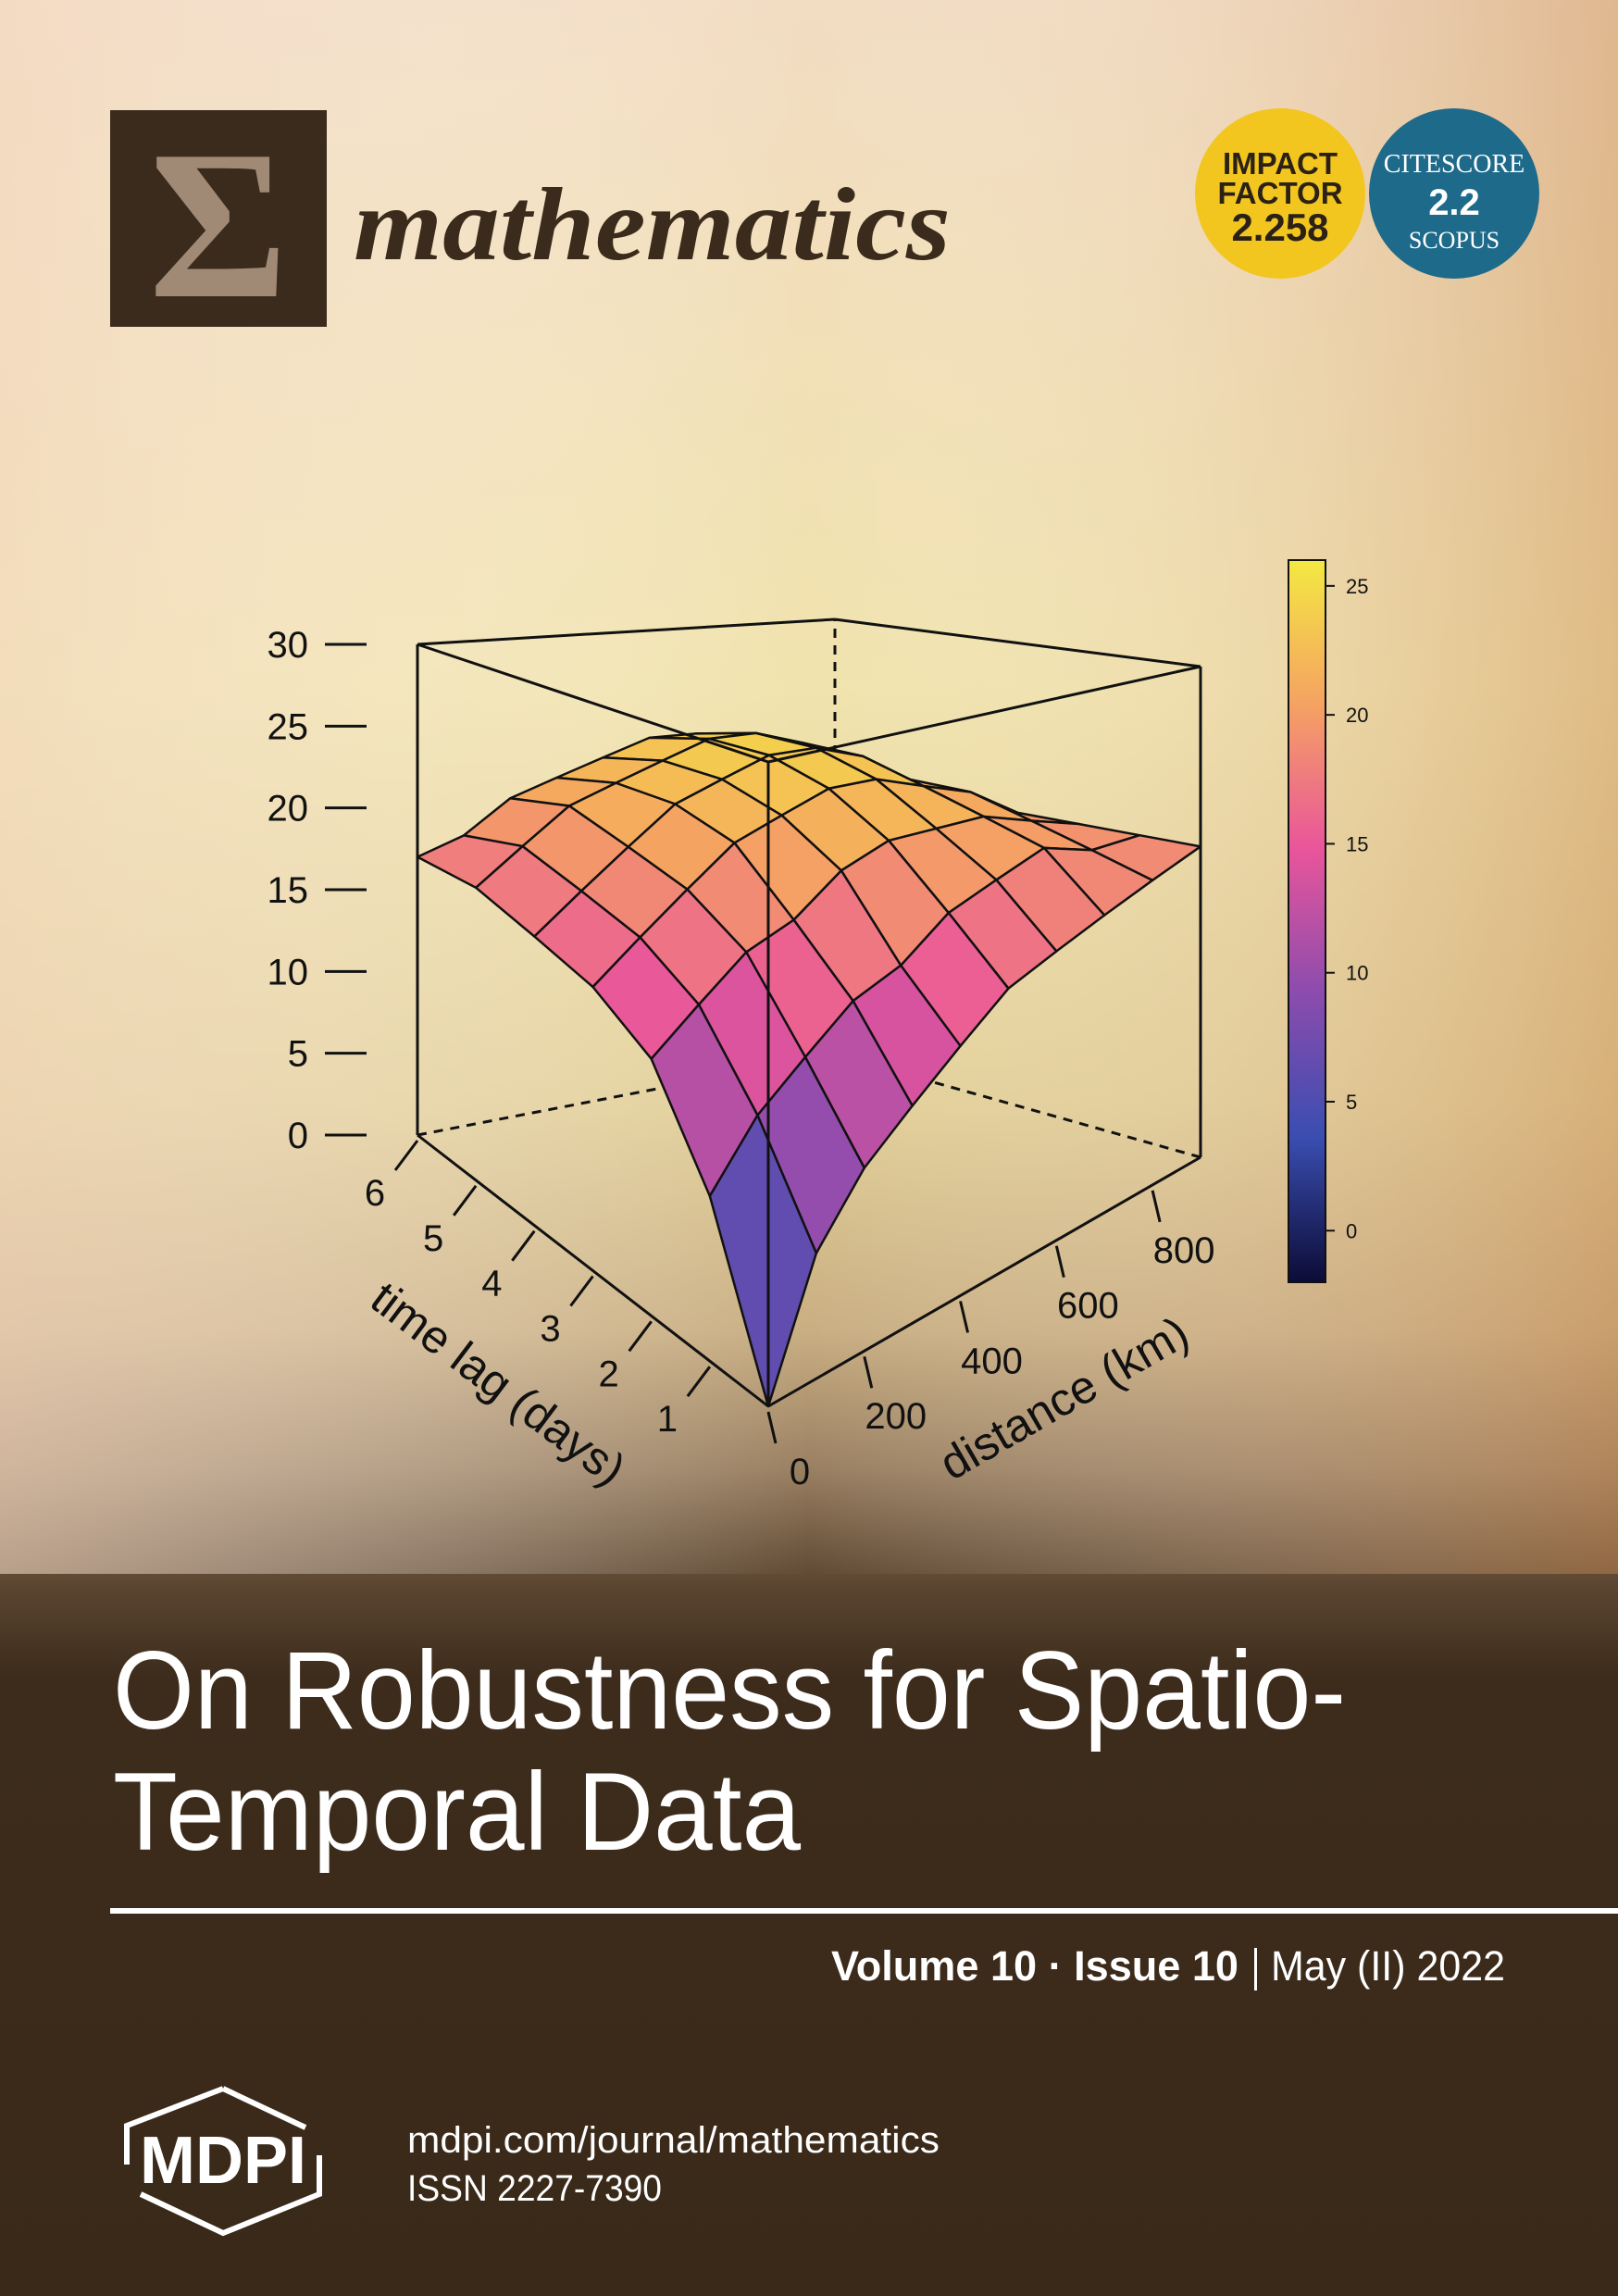 Image resolution: width=1618 pixels, height=2296 pixels. Describe the element at coordinates (1088, 1306) in the screenshot. I see `y-tick-label: 600` at that location.